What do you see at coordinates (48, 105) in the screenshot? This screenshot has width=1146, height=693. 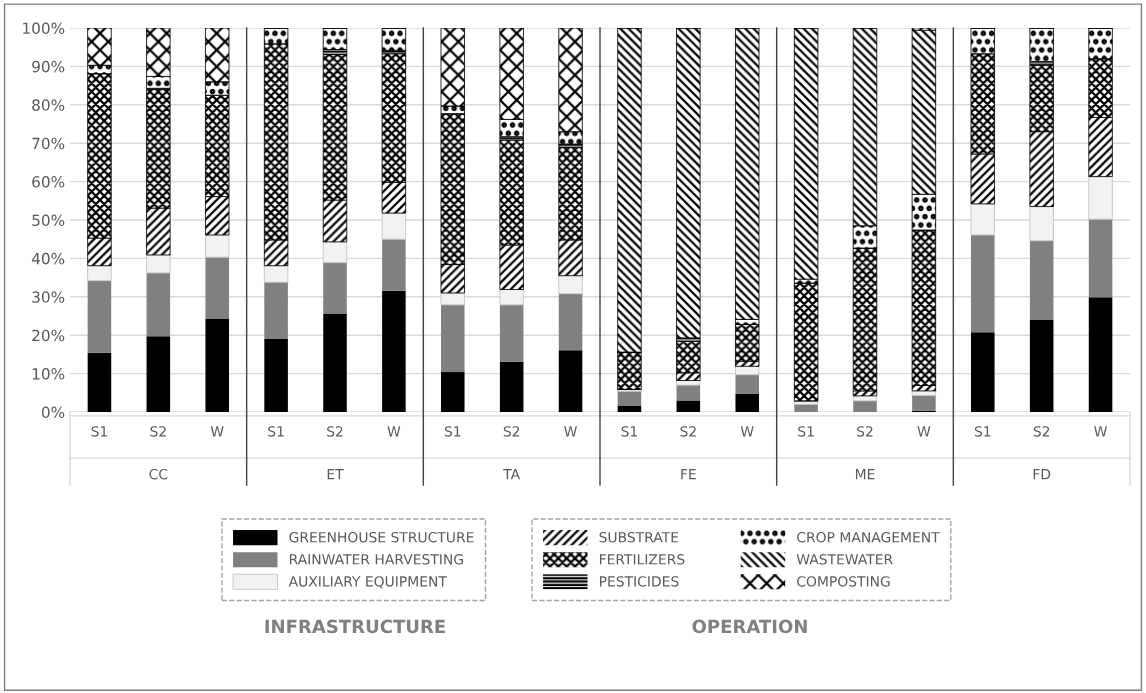 I see `y-tick-label: 80%` at bounding box center [48, 105].